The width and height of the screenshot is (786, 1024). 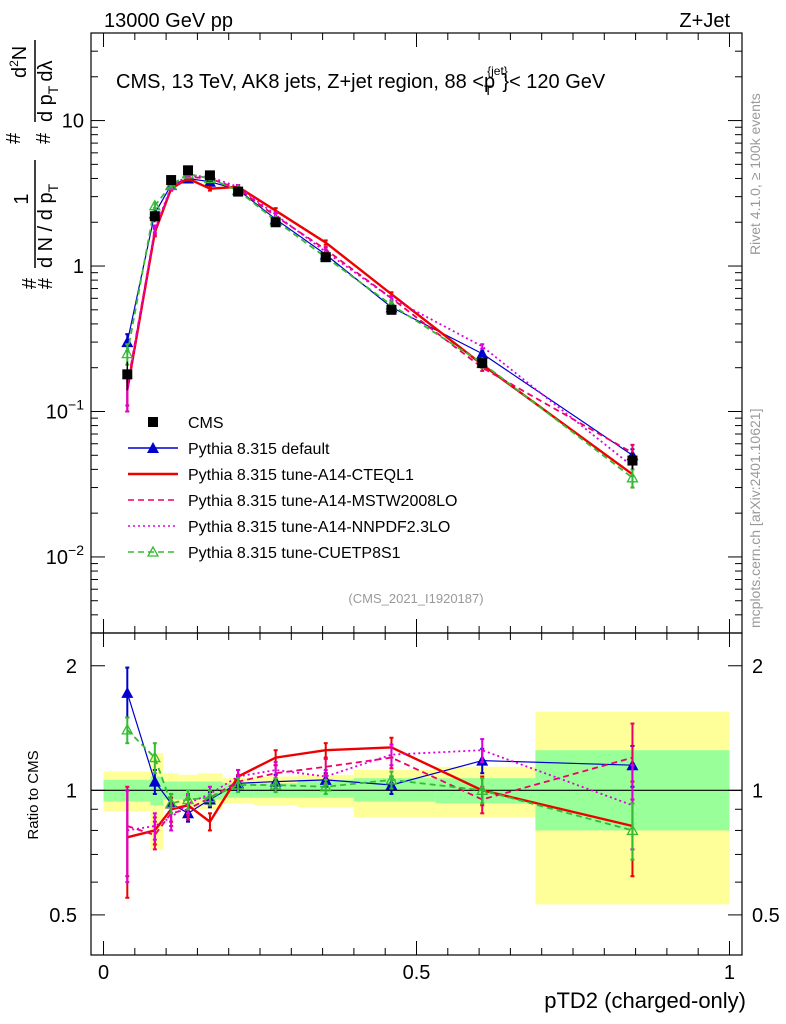 What do you see at coordinates (755, 174) in the screenshot?
I see `rivet-label: Rivet 4.1.0, ≥ 100k events` at bounding box center [755, 174].